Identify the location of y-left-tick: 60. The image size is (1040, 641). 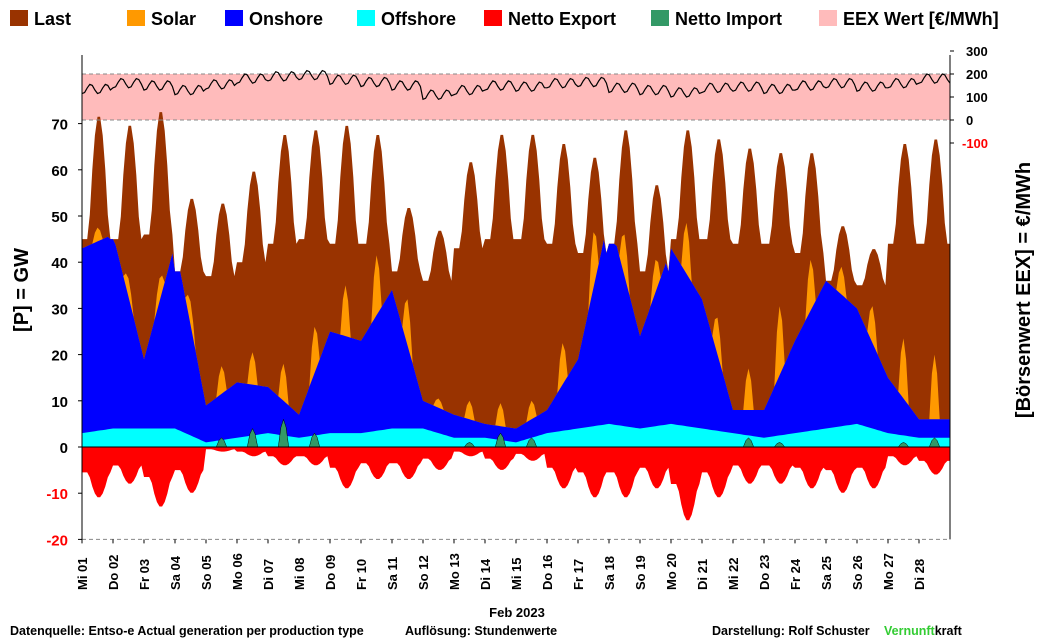
(59, 171).